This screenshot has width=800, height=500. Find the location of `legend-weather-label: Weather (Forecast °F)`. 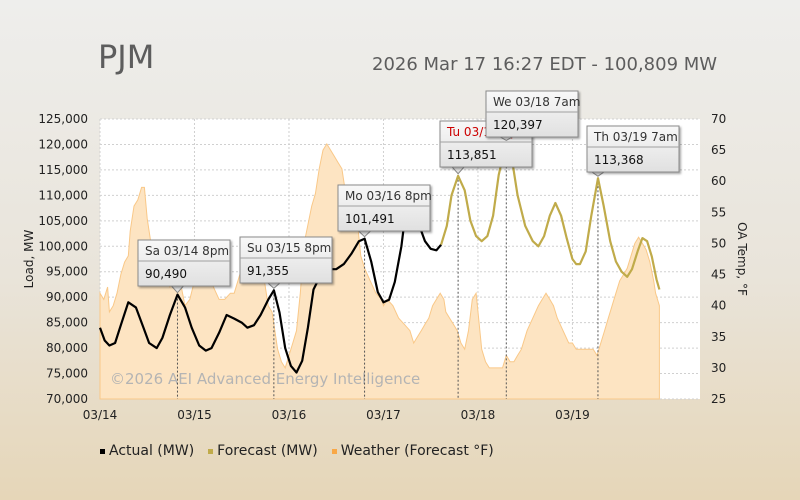

legend-weather-label: Weather (Forecast °F) is located at coordinates (417, 451).